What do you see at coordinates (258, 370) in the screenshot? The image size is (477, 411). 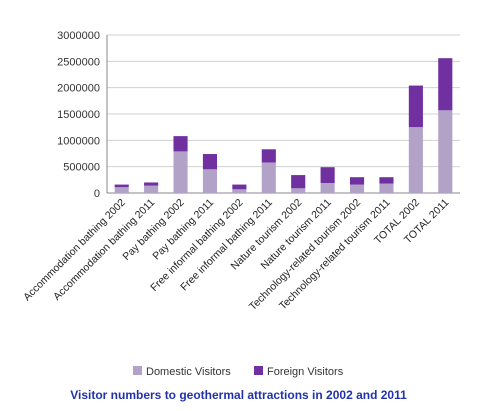 I see `legend-swatch-foreign` at bounding box center [258, 370].